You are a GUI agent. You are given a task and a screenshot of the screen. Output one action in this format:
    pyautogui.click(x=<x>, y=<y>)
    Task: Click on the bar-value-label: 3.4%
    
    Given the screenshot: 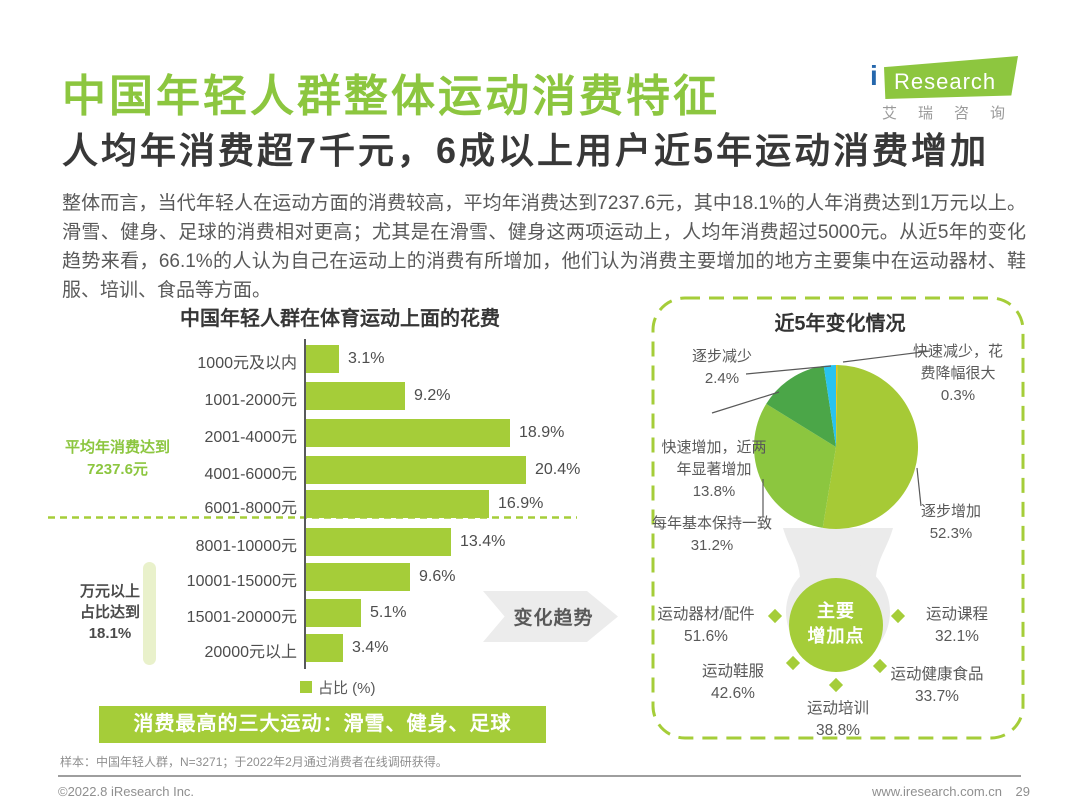 What is the action you would take?
    pyautogui.click(x=370, y=647)
    